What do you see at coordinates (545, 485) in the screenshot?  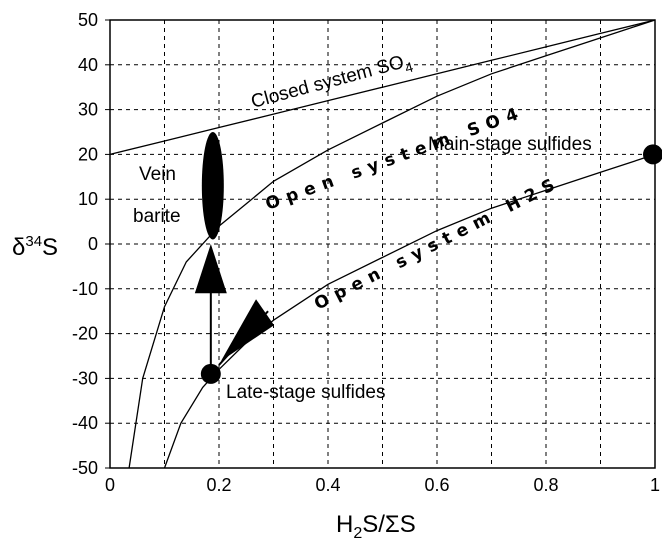 I see `x-tick-label: 0.8` at bounding box center [545, 485].